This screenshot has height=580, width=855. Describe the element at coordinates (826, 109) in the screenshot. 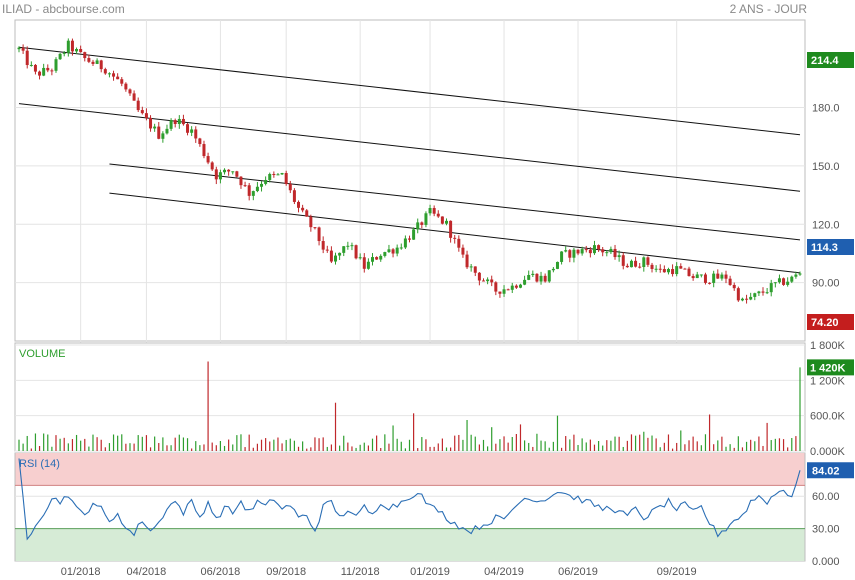

I see `price-tick-label: 180.0` at that location.